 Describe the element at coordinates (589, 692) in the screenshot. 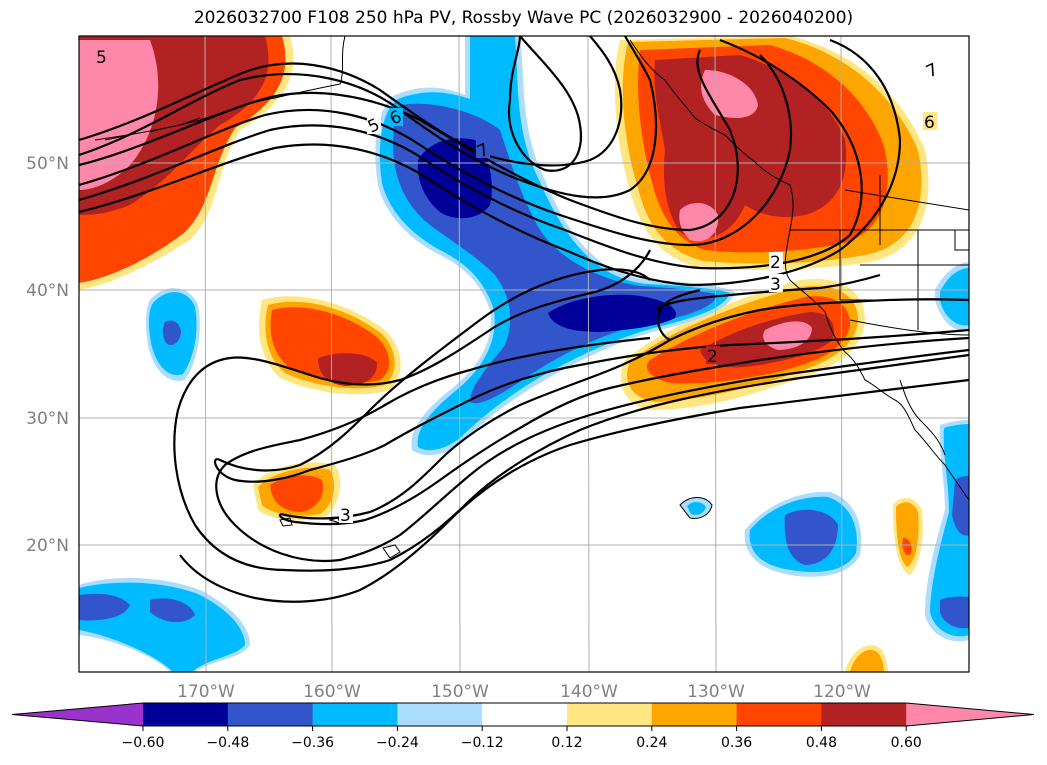

I see `lon-label: 140°W` at that location.